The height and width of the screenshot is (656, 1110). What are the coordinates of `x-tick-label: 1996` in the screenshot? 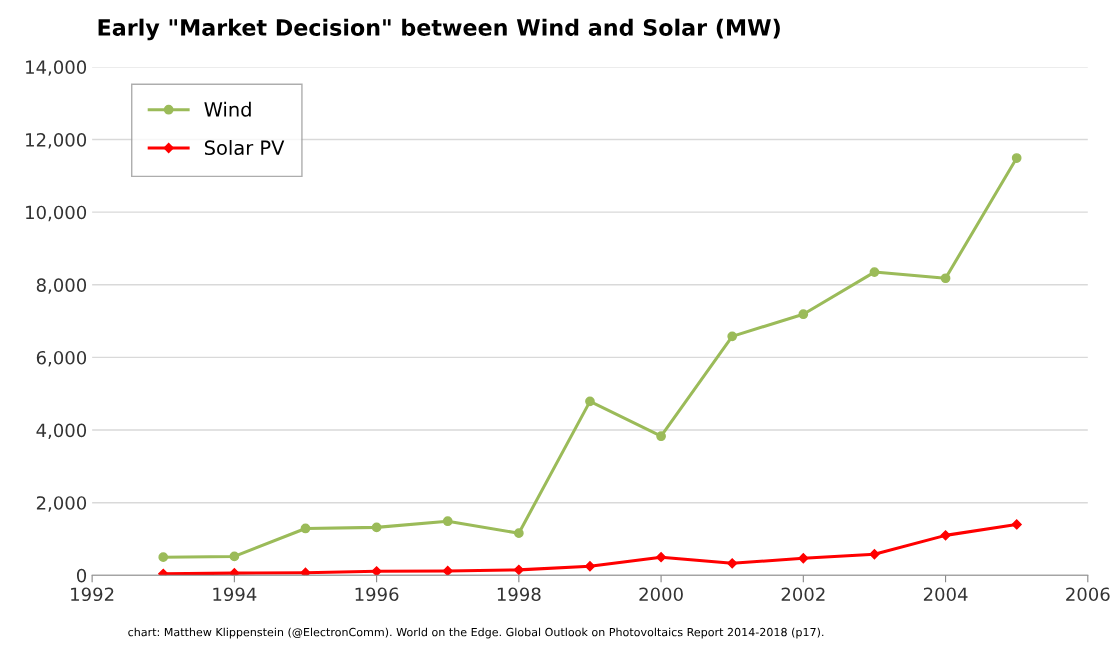 It's located at (377, 594).